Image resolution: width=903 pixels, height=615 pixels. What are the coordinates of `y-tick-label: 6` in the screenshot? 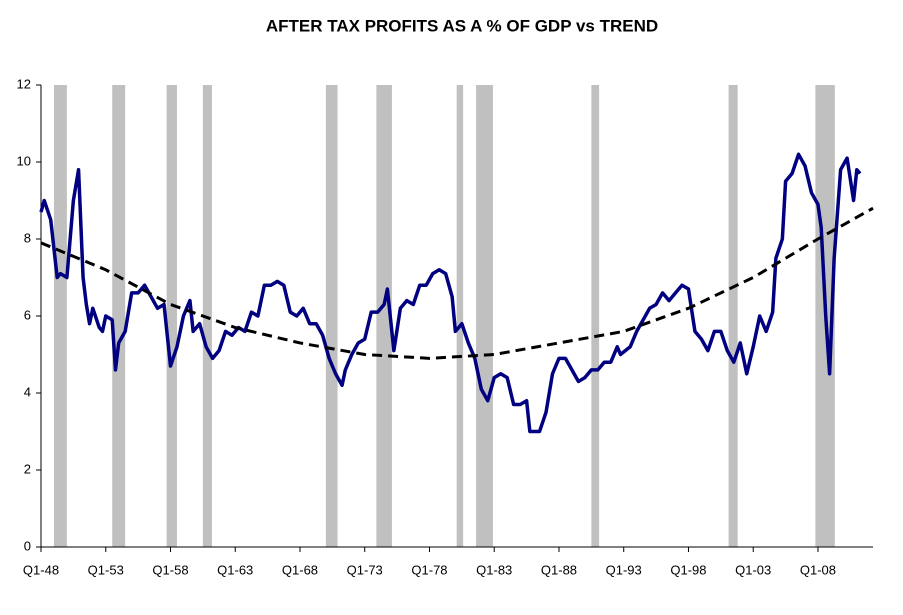 It's located at (27, 314).